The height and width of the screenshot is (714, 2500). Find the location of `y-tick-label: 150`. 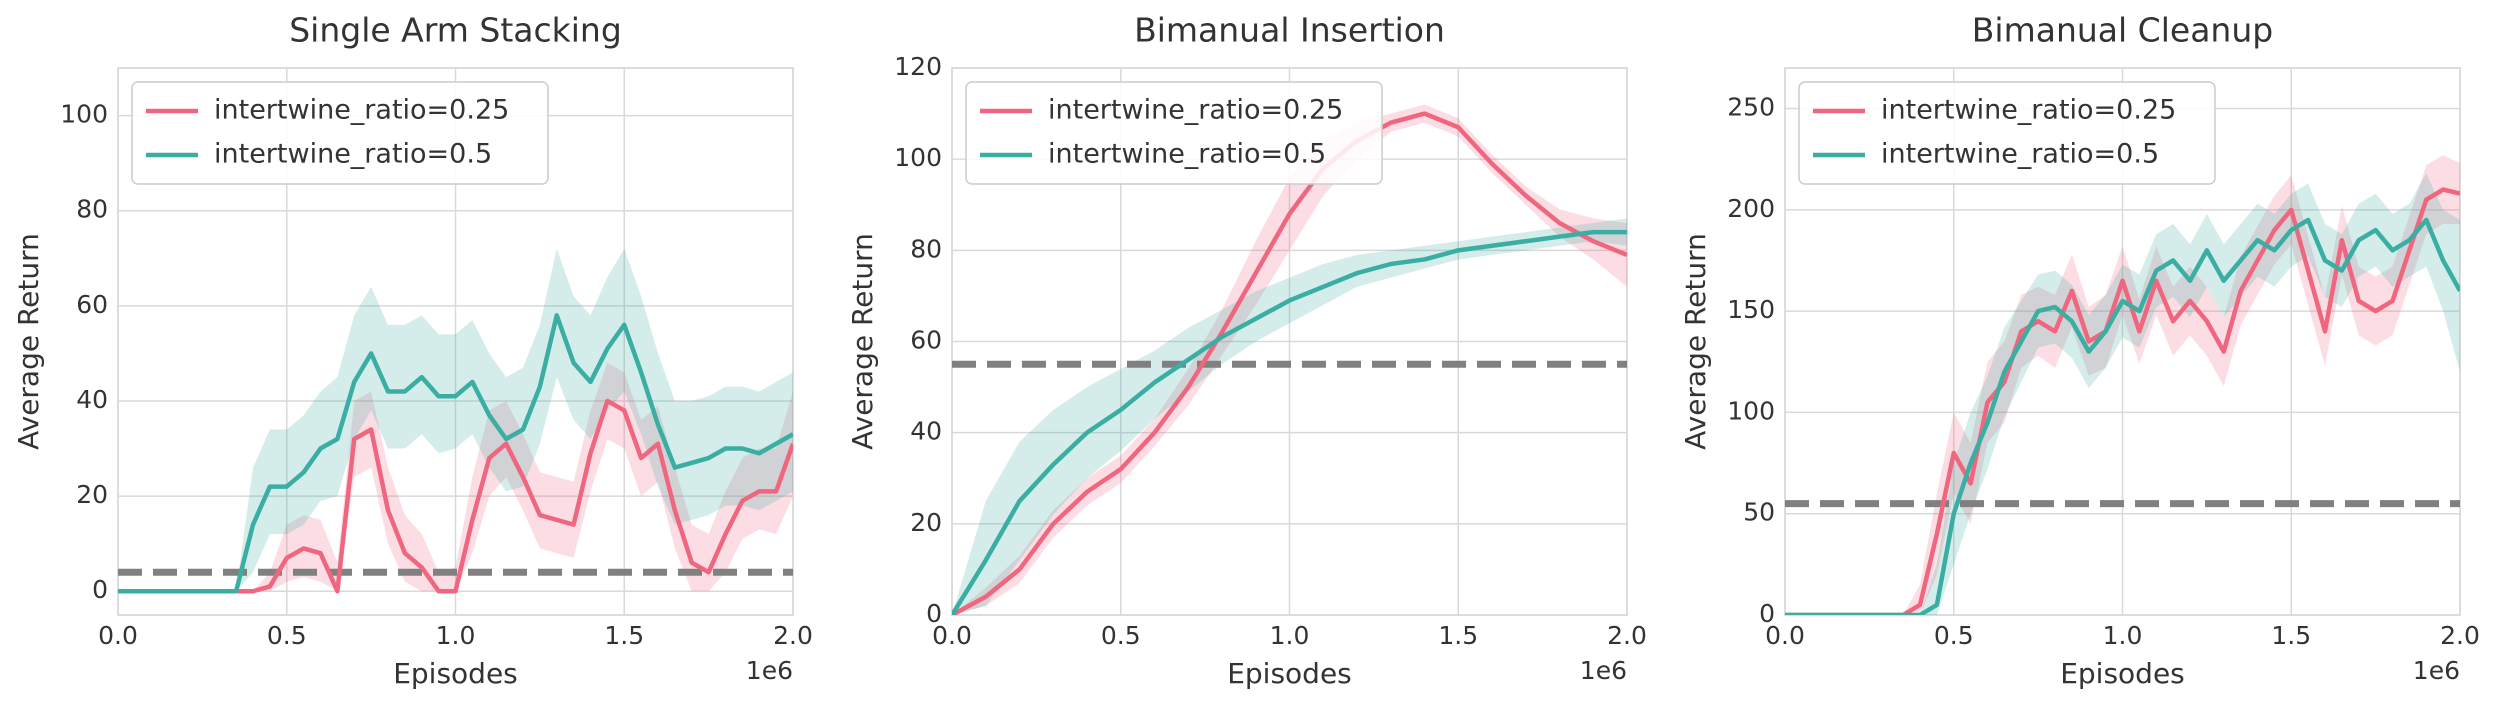

y-tick-label: 150 is located at coordinates (1751, 309).